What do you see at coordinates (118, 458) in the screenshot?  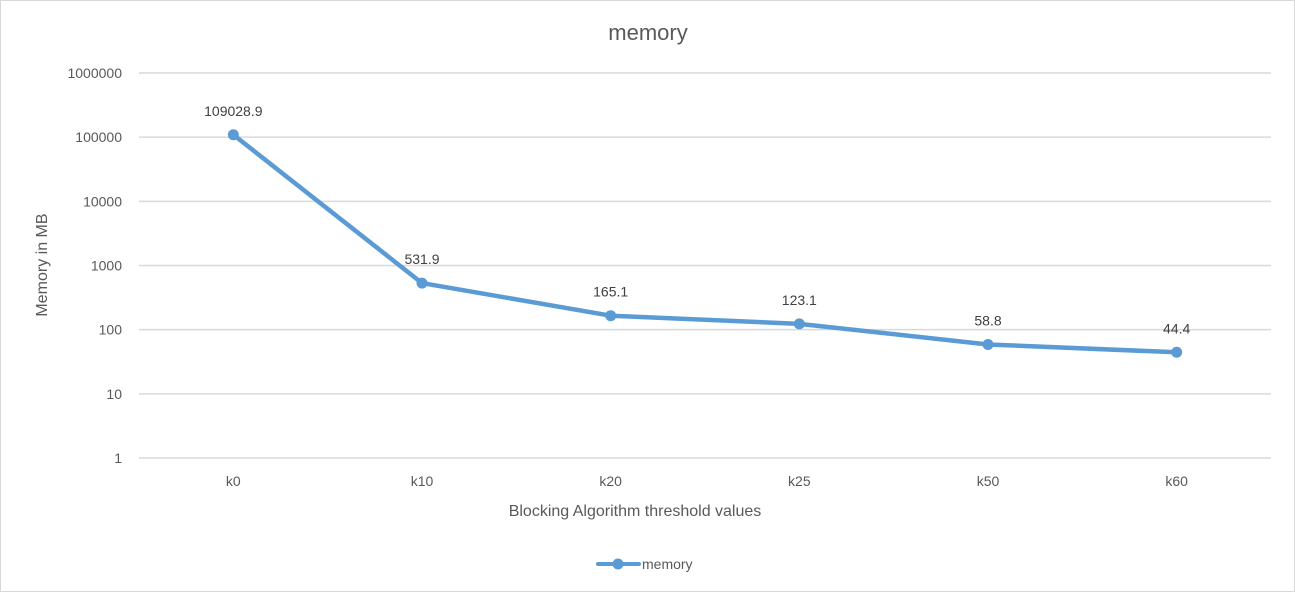 I see `y-tick-label: 1` at bounding box center [118, 458].